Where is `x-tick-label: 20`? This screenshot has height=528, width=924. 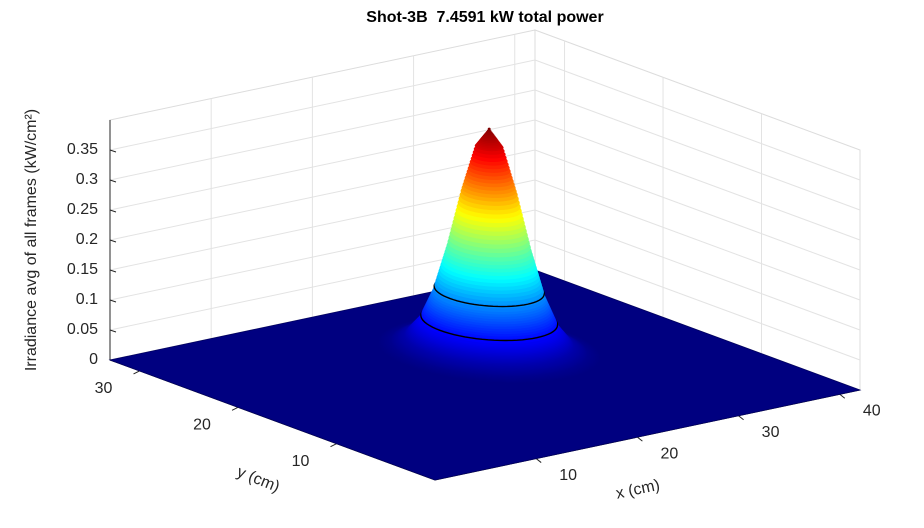
x-tick-label: 20 is located at coordinates (669, 453).